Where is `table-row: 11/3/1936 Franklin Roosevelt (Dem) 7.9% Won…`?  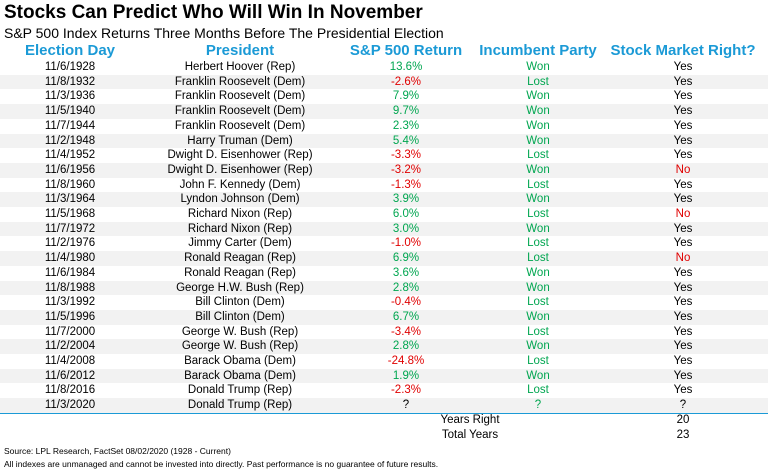
table-row: 11/3/1936 Franklin Roosevelt (Dem) 7.9% Won… is located at coordinates (384, 96).